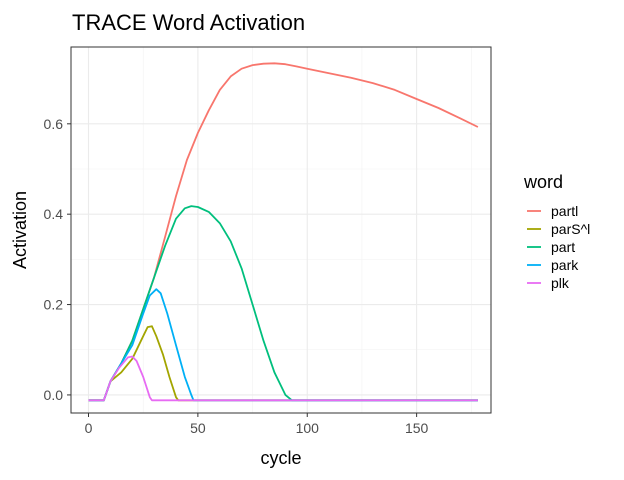 The height and width of the screenshot is (480, 624). Describe the element at coordinates (564, 211) in the screenshot. I see `legend-label: partl` at that location.